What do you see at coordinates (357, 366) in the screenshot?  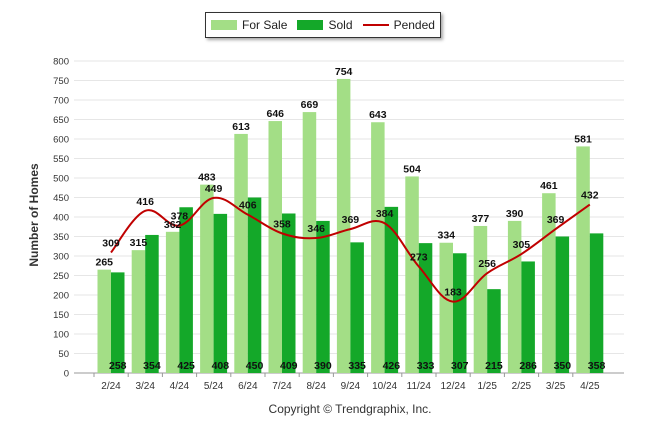 I see `data-label-sold: 335` at bounding box center [357, 366].